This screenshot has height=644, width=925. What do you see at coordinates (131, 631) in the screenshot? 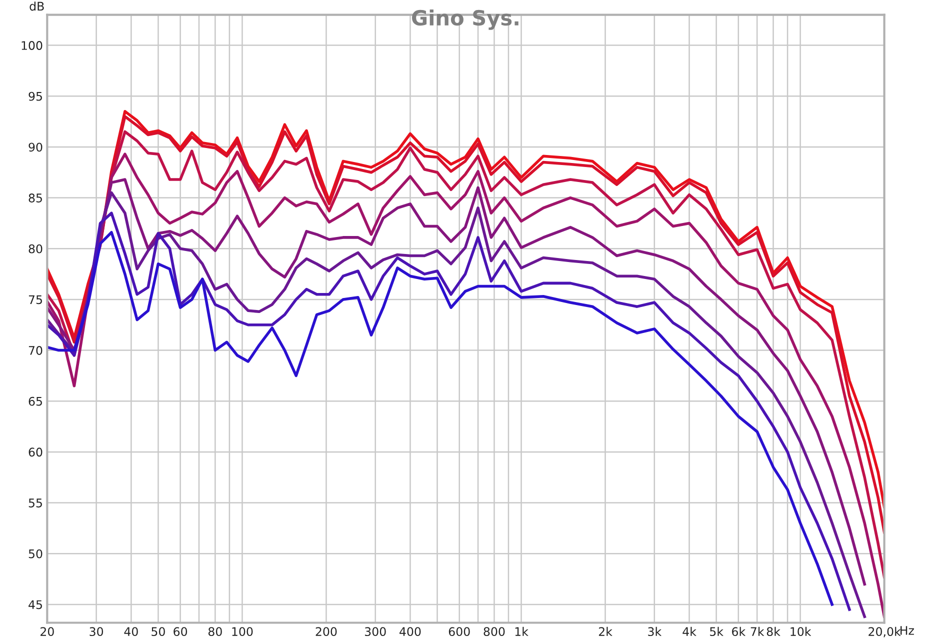
I see `x-tick-label: 40` at bounding box center [131, 631].